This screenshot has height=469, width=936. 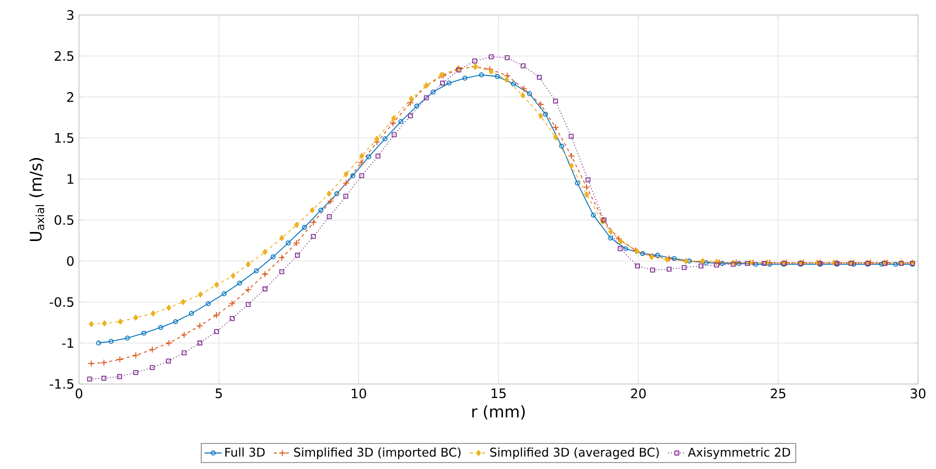 What do you see at coordinates (498, 412) in the screenshot?
I see `x-axis-title: r (mm)` at bounding box center [498, 412].